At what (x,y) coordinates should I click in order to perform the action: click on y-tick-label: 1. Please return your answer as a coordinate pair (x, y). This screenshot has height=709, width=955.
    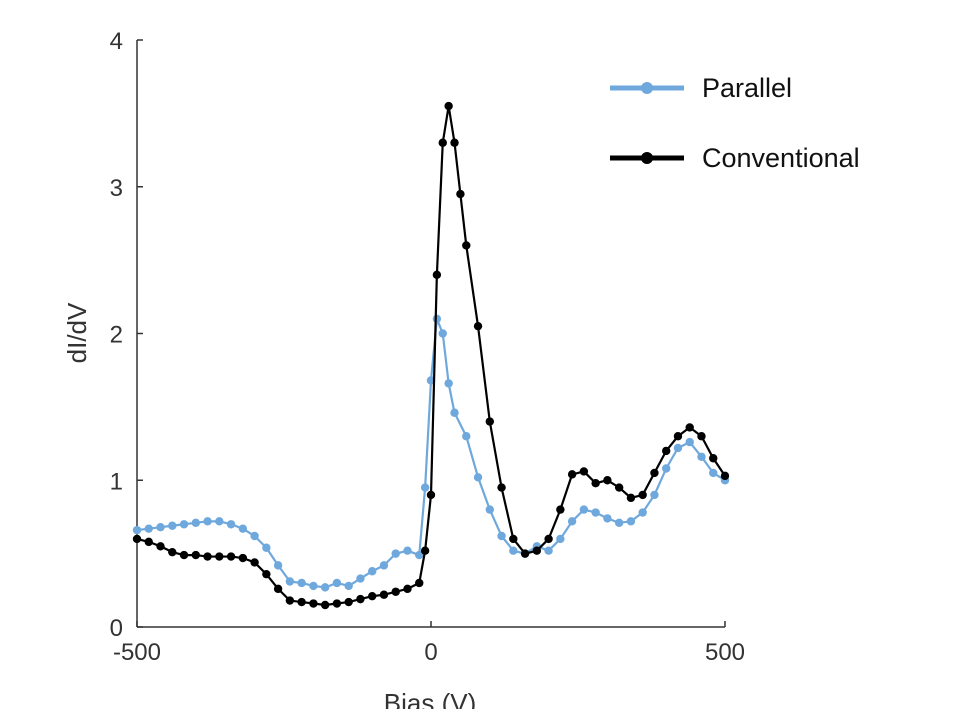
    Looking at the image, I should click on (116, 481).